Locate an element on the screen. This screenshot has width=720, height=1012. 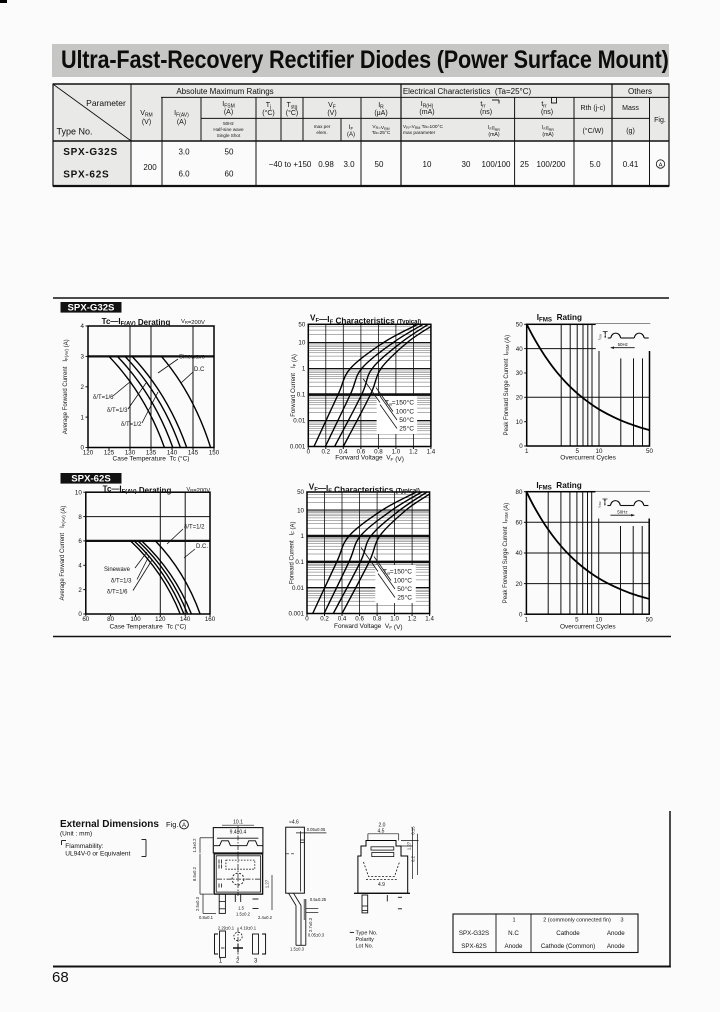
svg-text: 130 is located at coordinates (130, 453).